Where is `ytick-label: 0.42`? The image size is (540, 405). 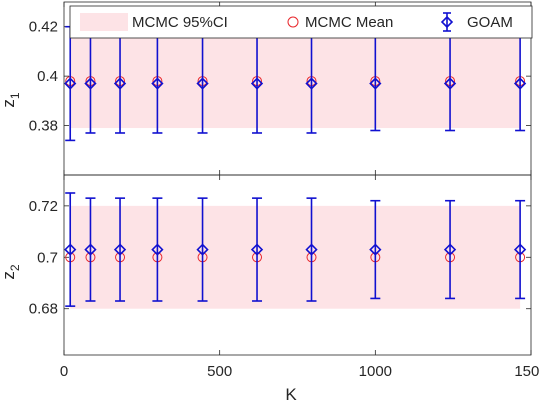 ytick-label: 0.42 is located at coordinates (43, 27).